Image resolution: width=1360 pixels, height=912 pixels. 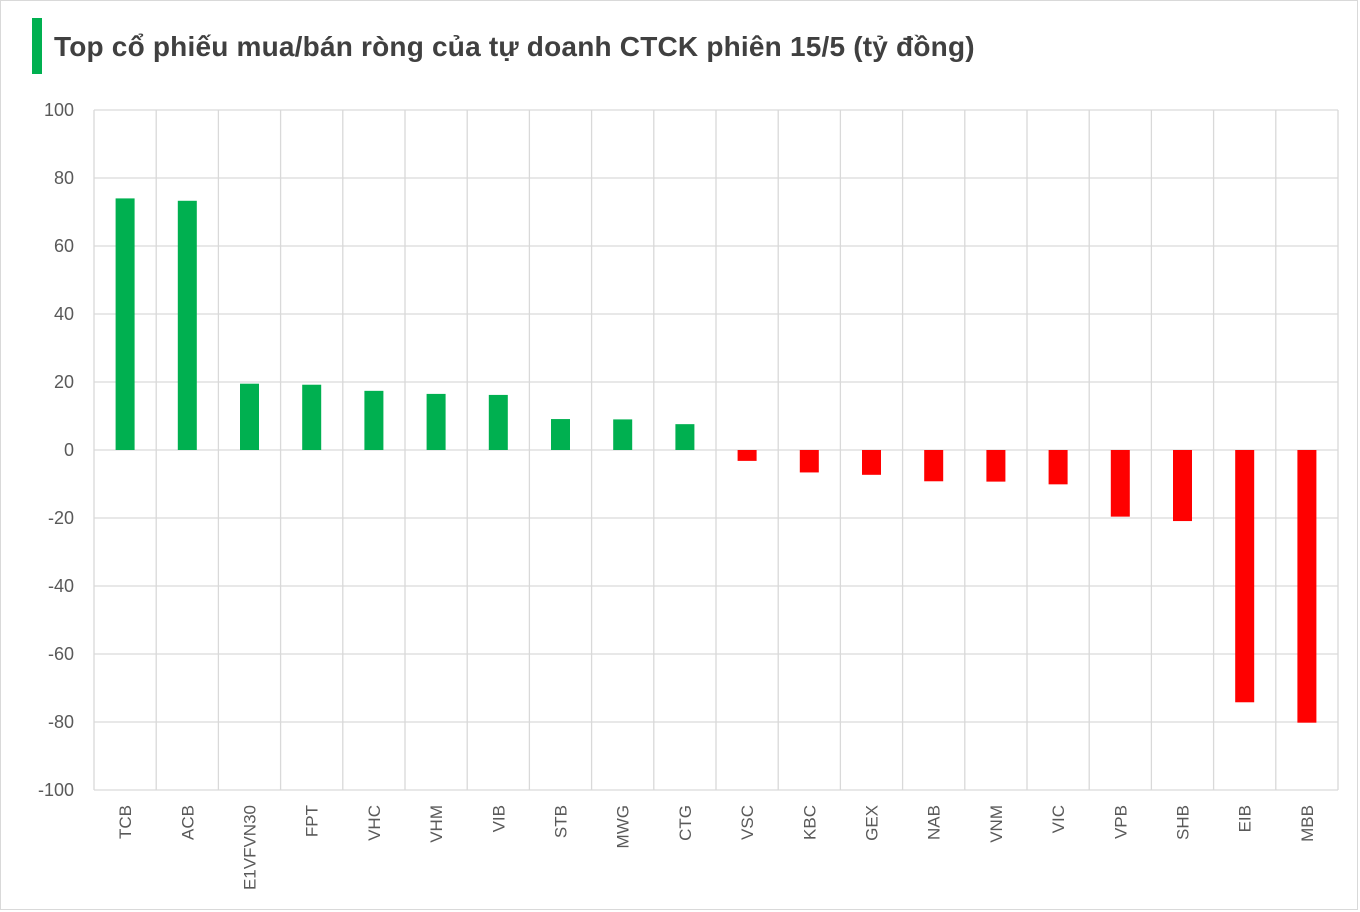 I want to click on y-tick-label: -40, so click(x=61, y=586).